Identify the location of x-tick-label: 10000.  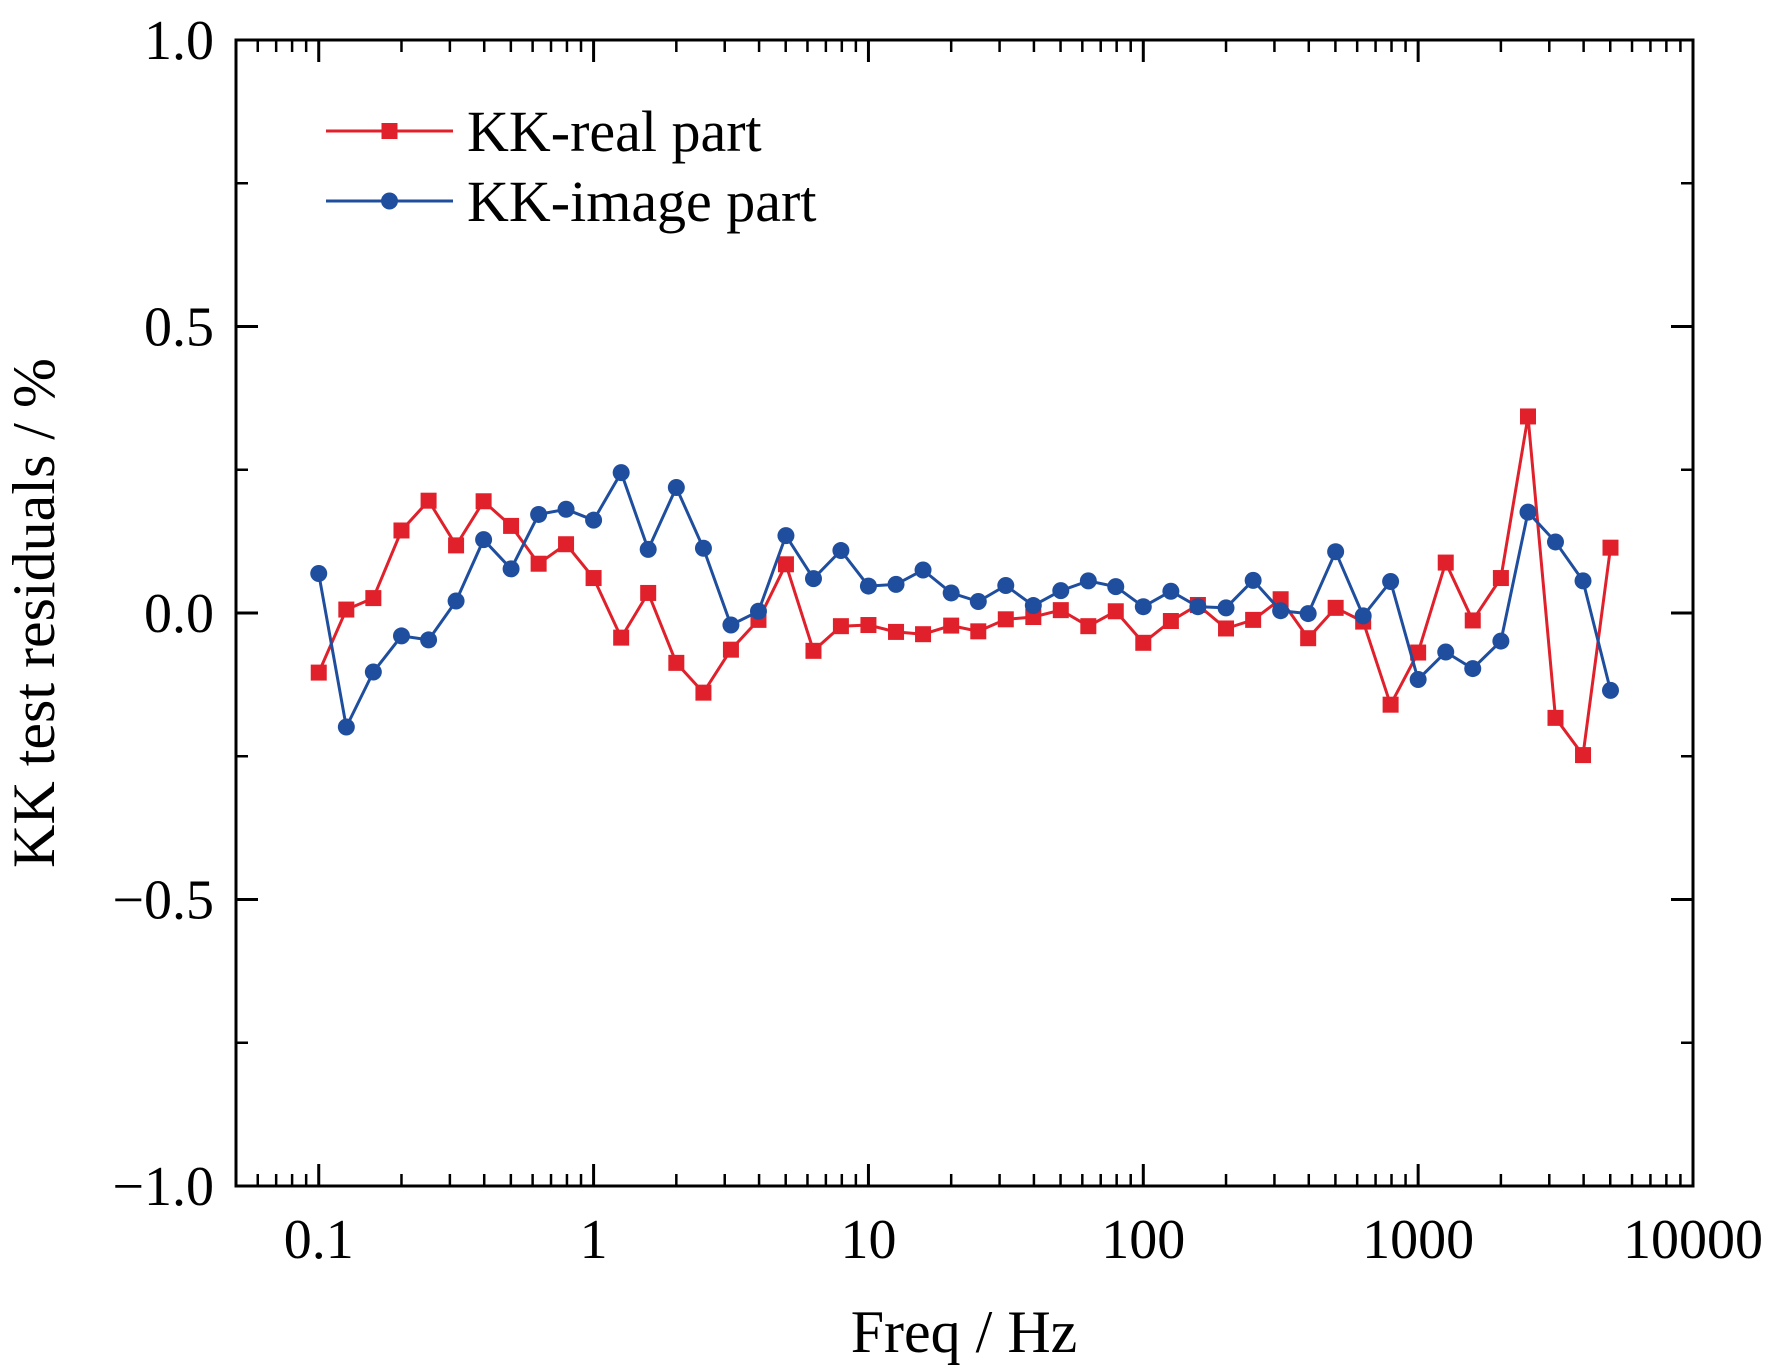
(1693, 1240).